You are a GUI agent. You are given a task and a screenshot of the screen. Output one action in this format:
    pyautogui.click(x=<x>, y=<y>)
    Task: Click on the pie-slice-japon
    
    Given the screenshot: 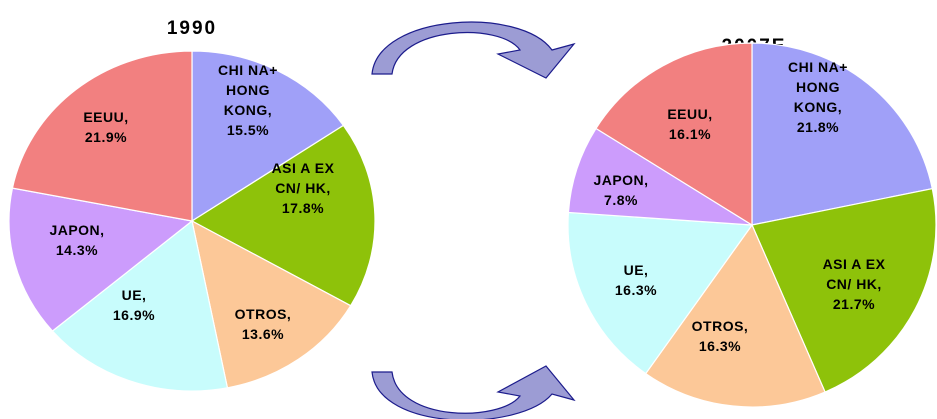 What is the action you would take?
    pyautogui.click(x=101, y=259)
    